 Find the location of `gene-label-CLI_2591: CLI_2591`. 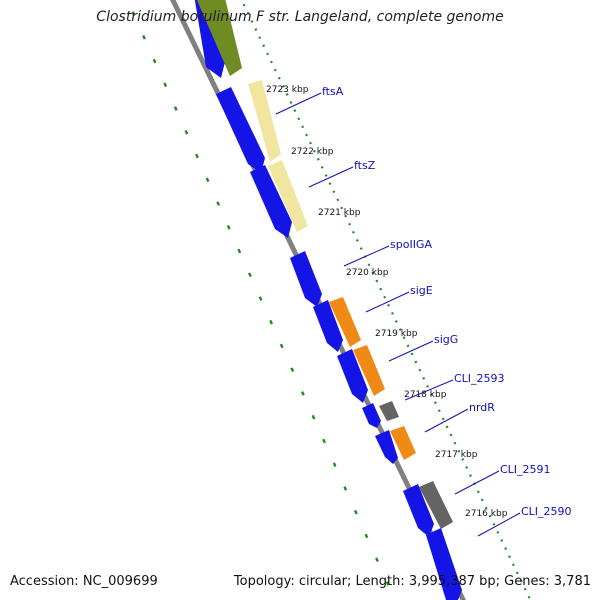

gene-label-CLI_2591: CLI_2591 is located at coordinates (525, 469).